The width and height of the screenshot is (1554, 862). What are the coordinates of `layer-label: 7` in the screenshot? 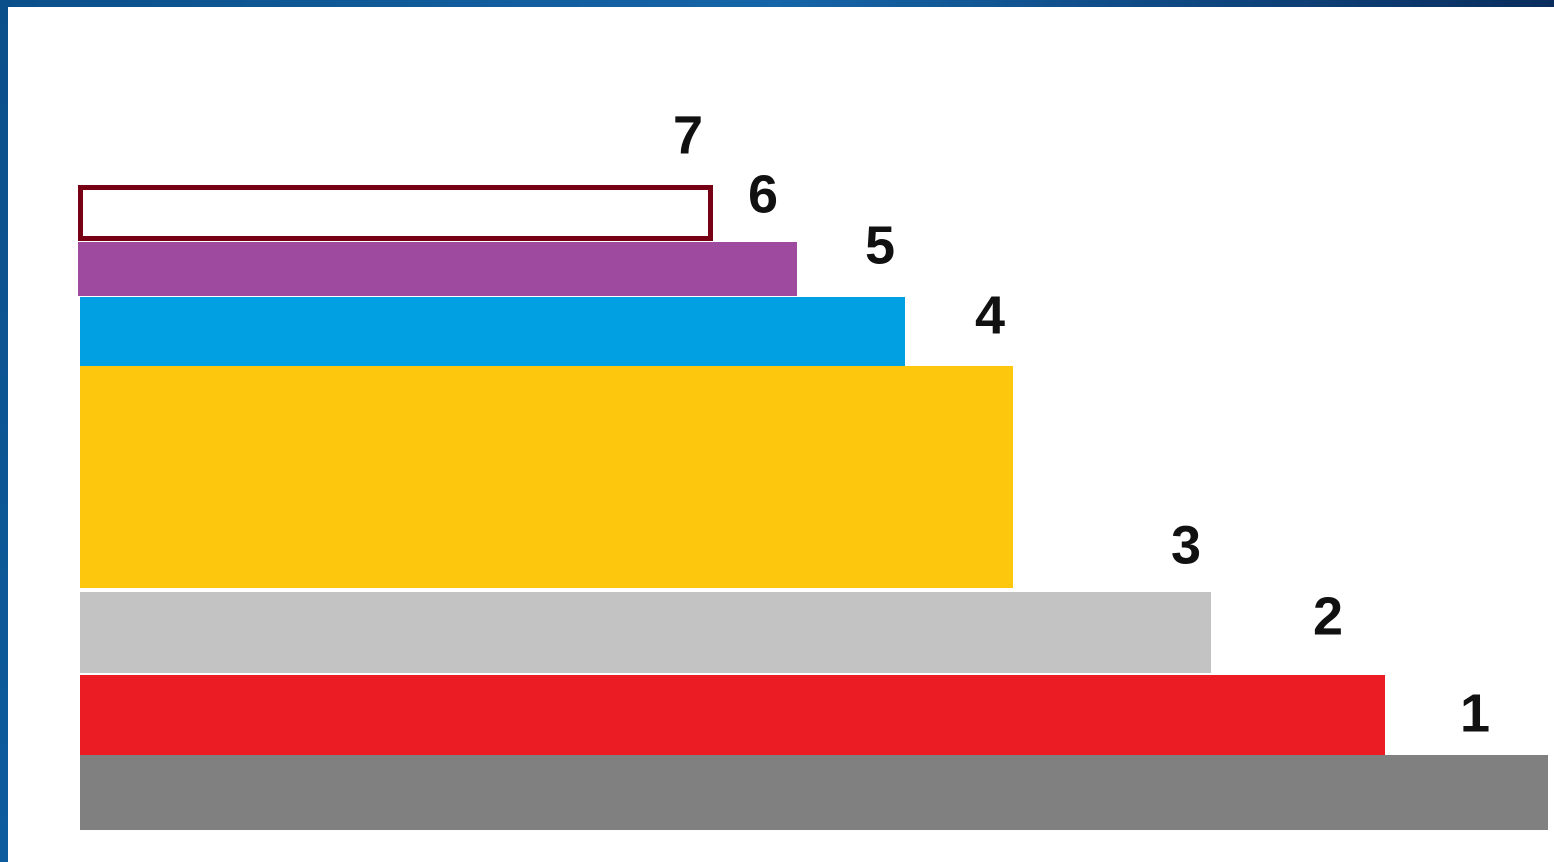 It's located at (688, 135).